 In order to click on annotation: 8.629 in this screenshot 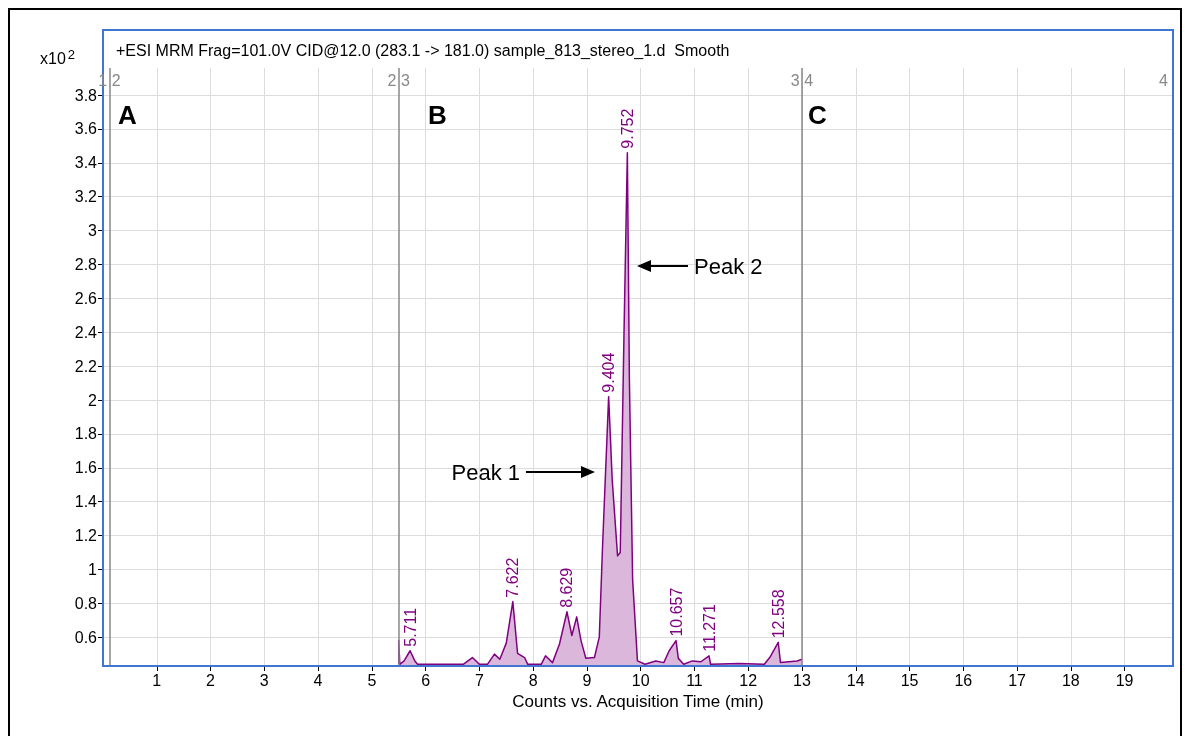, I will do `click(567, 587)`.